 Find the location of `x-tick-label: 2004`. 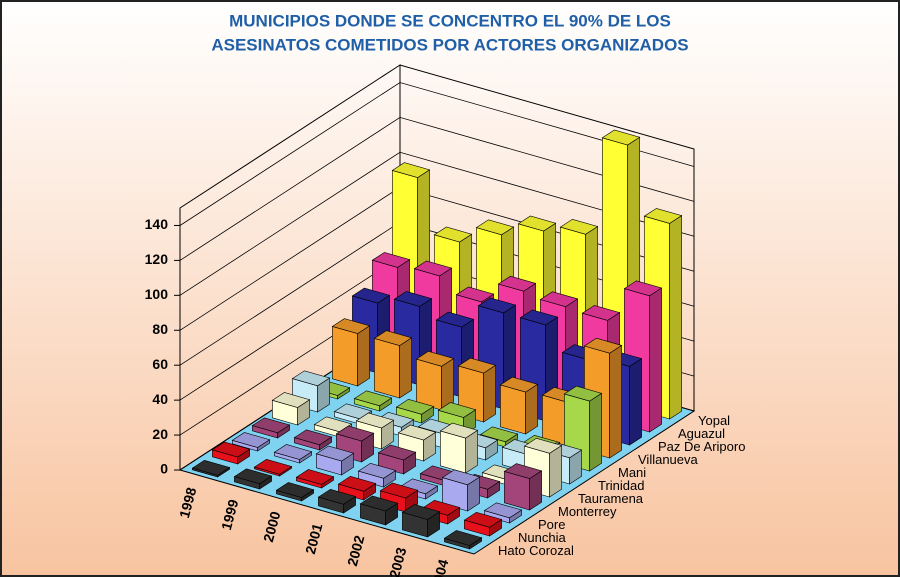

x-tick-label: 2004 is located at coordinates (440, 567).